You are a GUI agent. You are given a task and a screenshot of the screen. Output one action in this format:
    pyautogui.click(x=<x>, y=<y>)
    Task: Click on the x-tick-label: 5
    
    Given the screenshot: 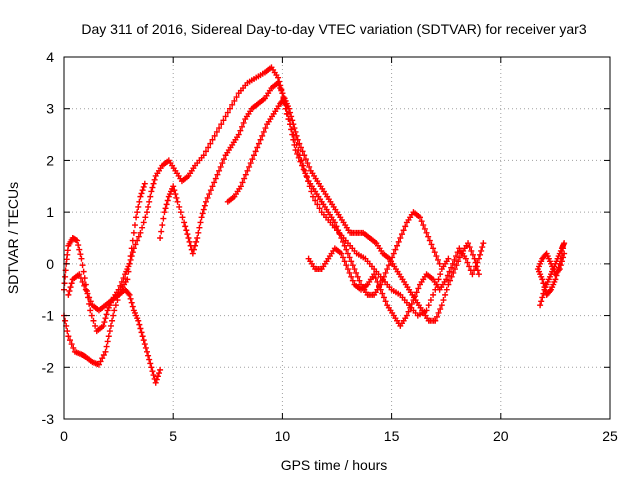 What is the action you would take?
    pyautogui.click(x=173, y=436)
    